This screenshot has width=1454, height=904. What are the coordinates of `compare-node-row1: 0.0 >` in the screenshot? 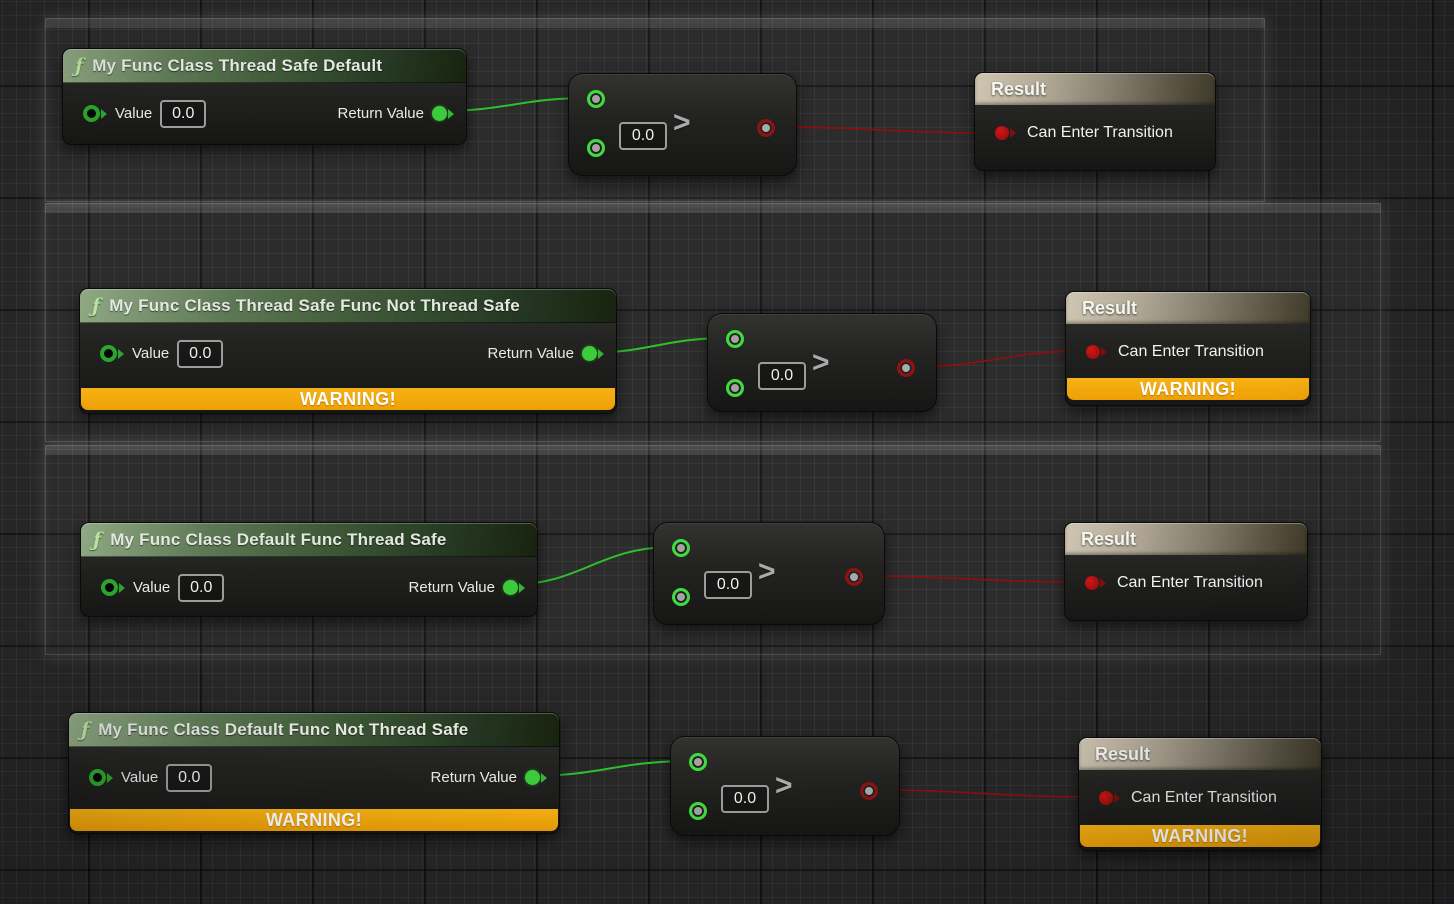 It's located at (682, 124).